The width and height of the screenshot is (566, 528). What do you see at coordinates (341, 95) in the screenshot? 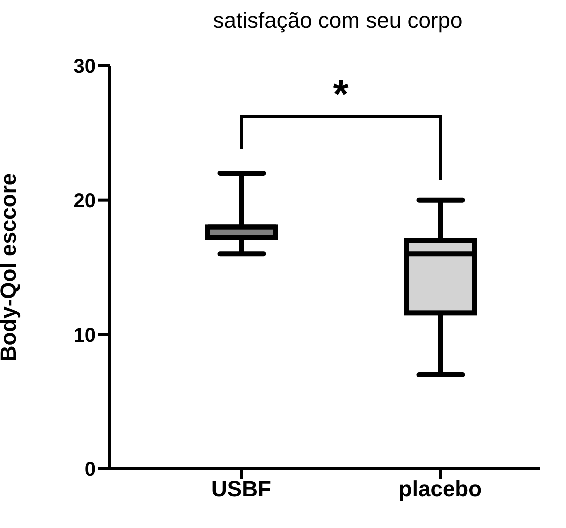
I see `annotation: *` at bounding box center [341, 95].